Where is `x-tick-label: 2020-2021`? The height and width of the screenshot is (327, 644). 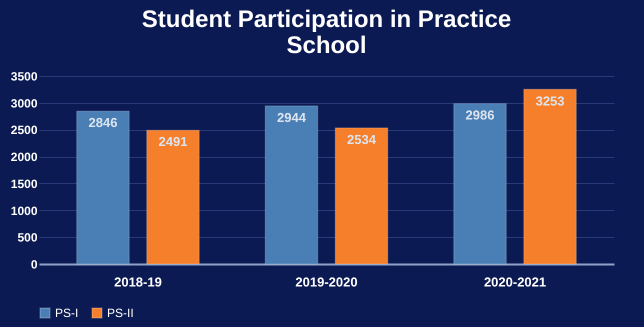
x-tick-label: 2020-2021 is located at coordinates (515, 282).